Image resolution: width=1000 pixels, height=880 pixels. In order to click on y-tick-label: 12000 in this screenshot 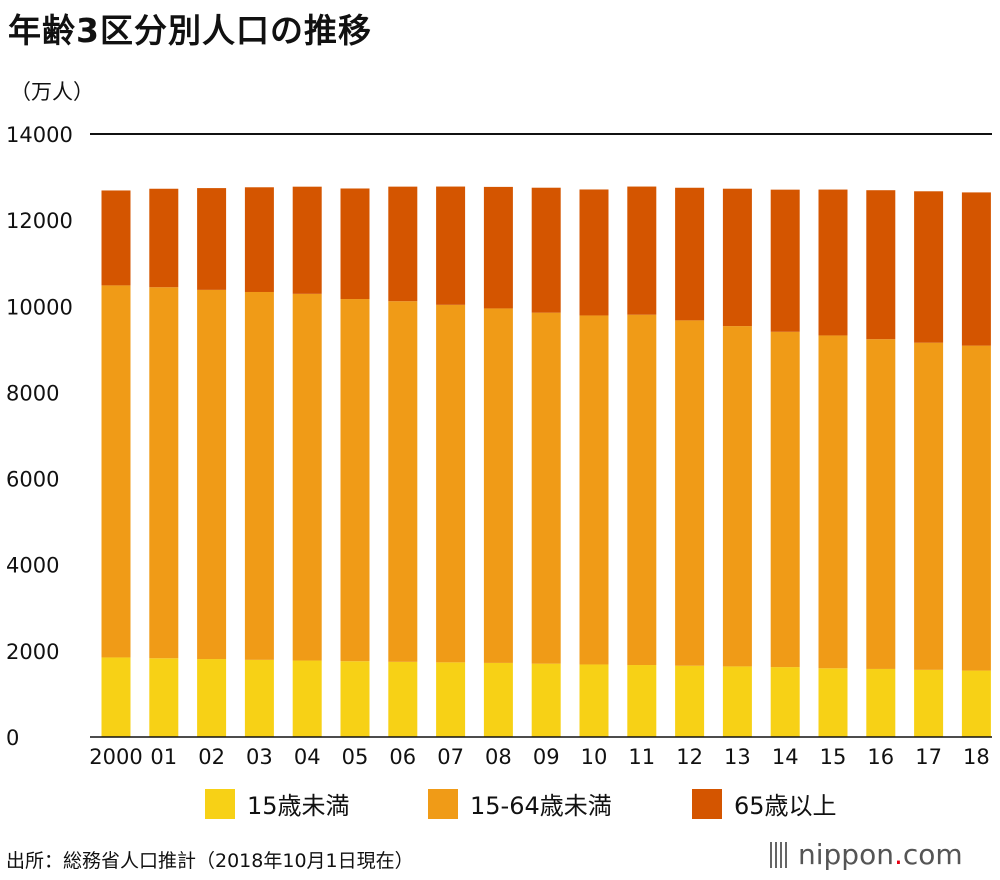, I will do `click(39, 221)`.